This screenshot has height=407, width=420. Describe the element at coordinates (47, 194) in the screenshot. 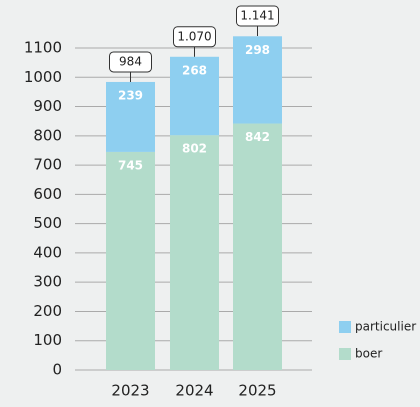

I see `y-tick-label: 600` at that location.